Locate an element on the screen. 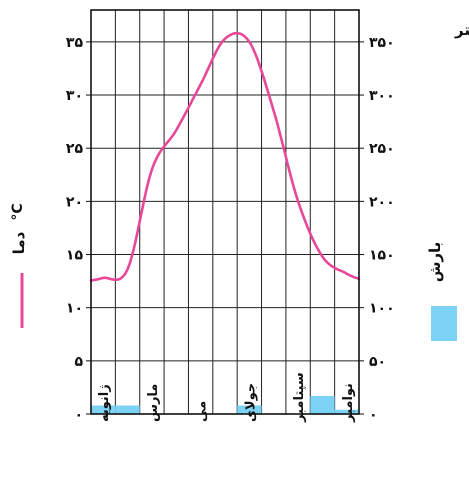  right-axis-tick-label: ۰ is located at coordinates (373, 415).